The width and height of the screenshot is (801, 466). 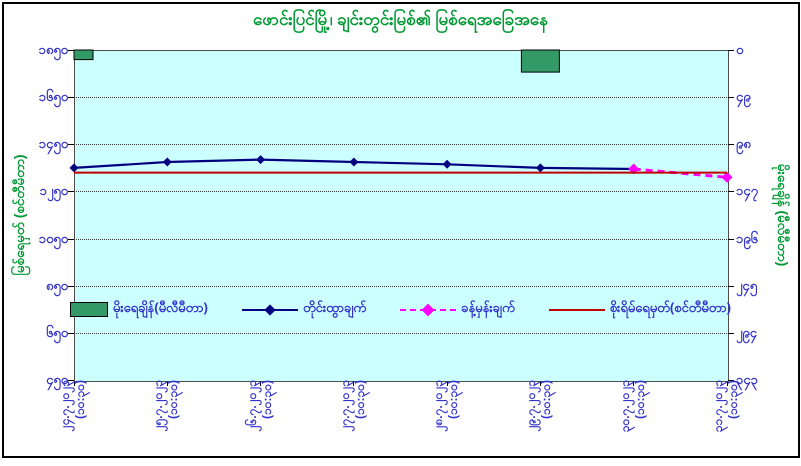 I want to click on left-axis-tick-label: ၁၂၅၀, so click(x=53, y=191).